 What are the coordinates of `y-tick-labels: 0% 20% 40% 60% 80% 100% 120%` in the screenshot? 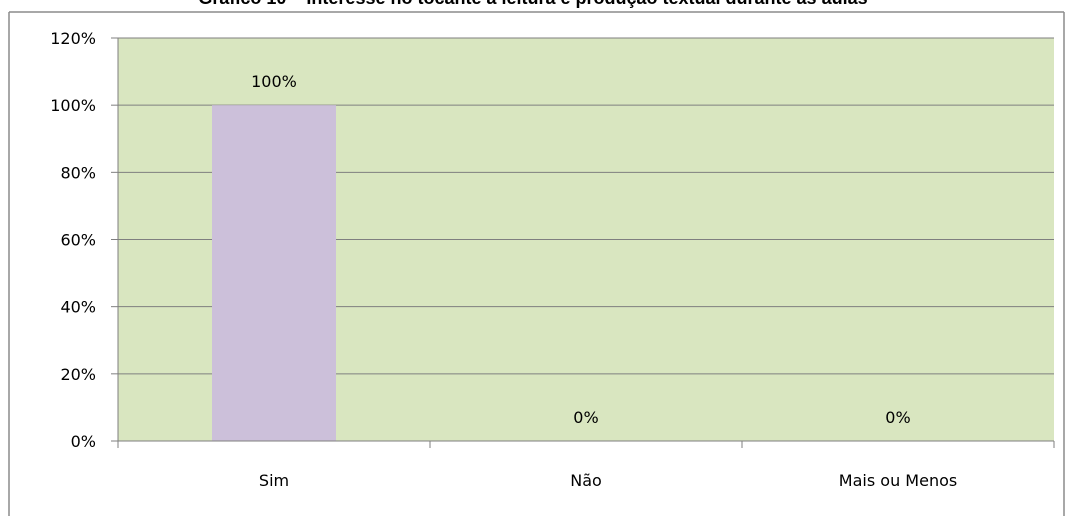 It's located at (73, 240).